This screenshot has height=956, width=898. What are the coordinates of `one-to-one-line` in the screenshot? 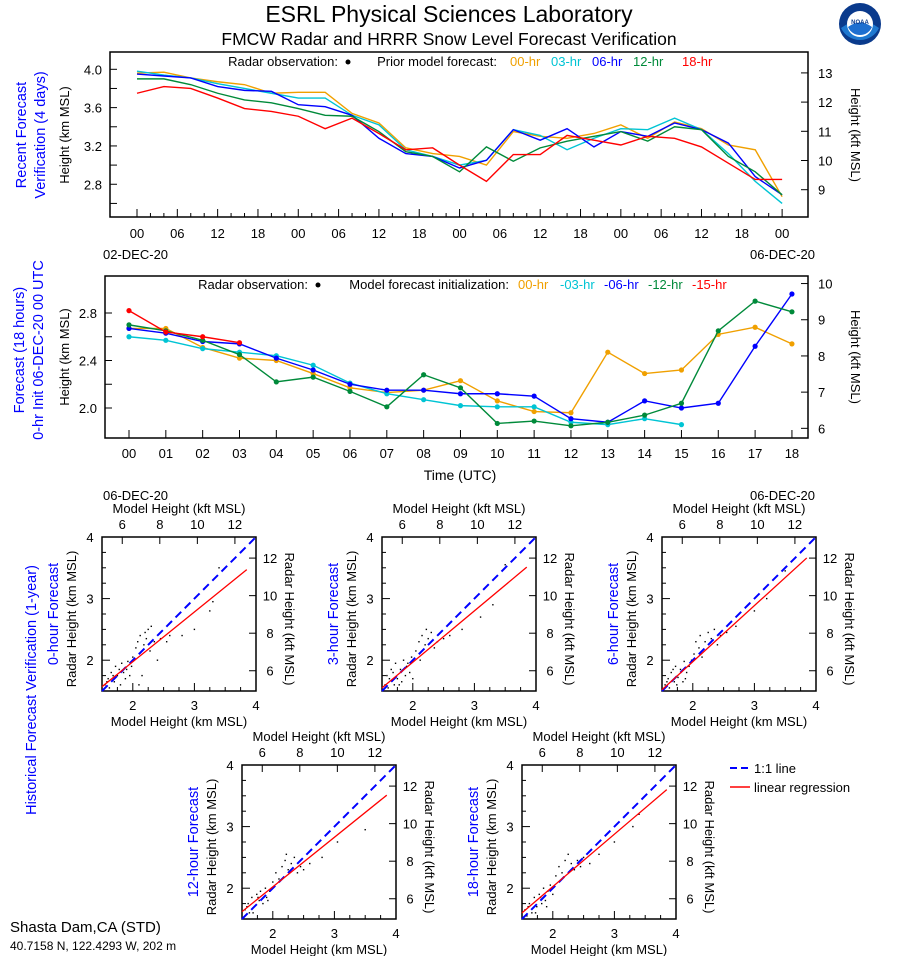 It's located at (739, 614).